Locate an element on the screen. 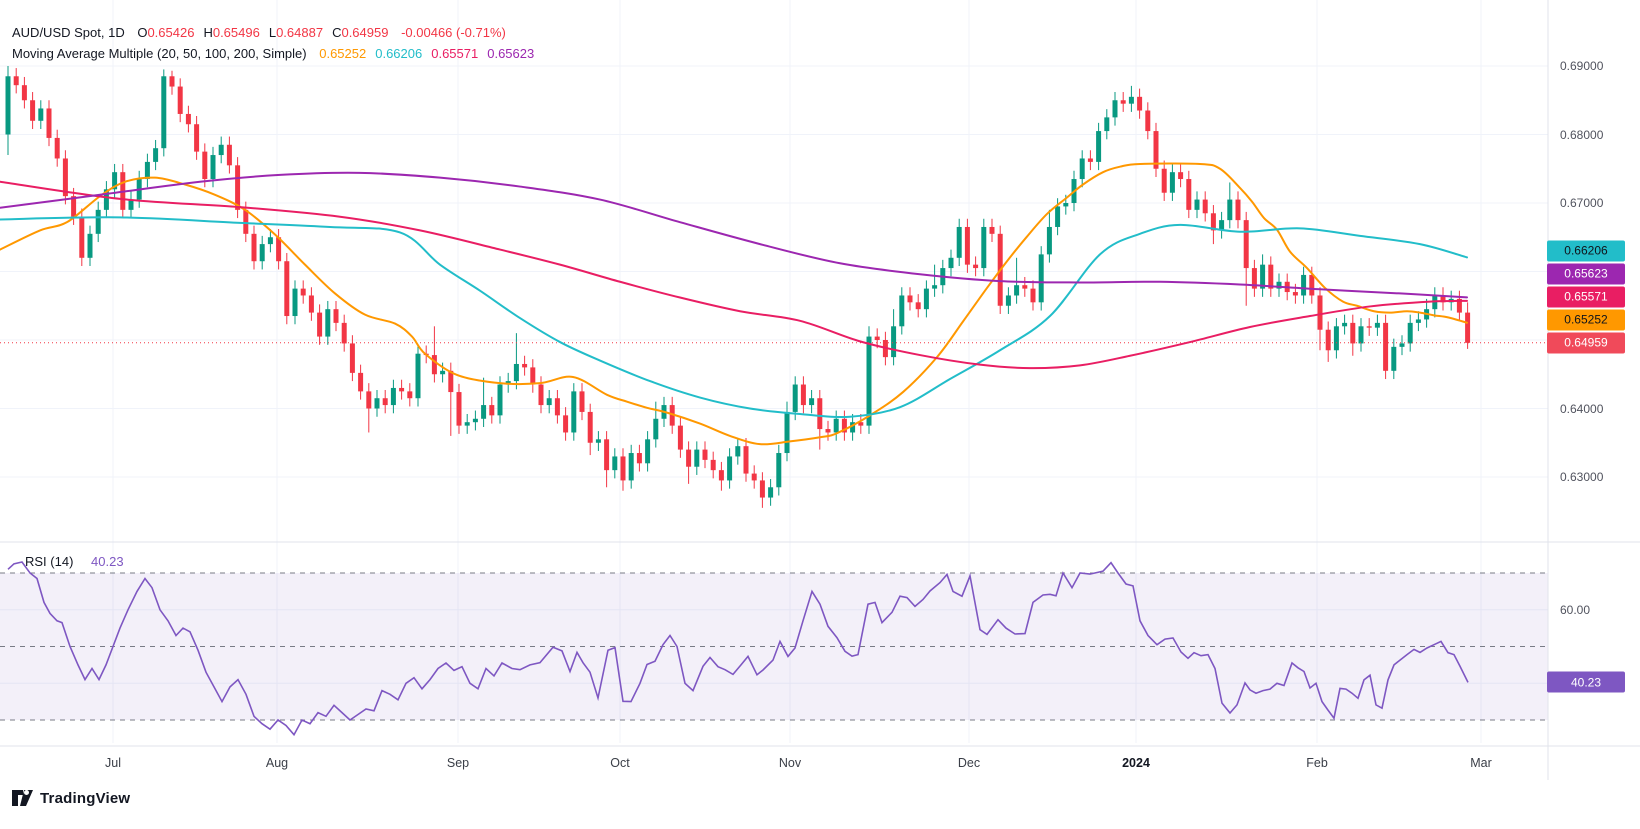 Image resolution: width=1640 pixels, height=829 pixels. ohlc-token: C0.64959 is located at coordinates (360, 32).